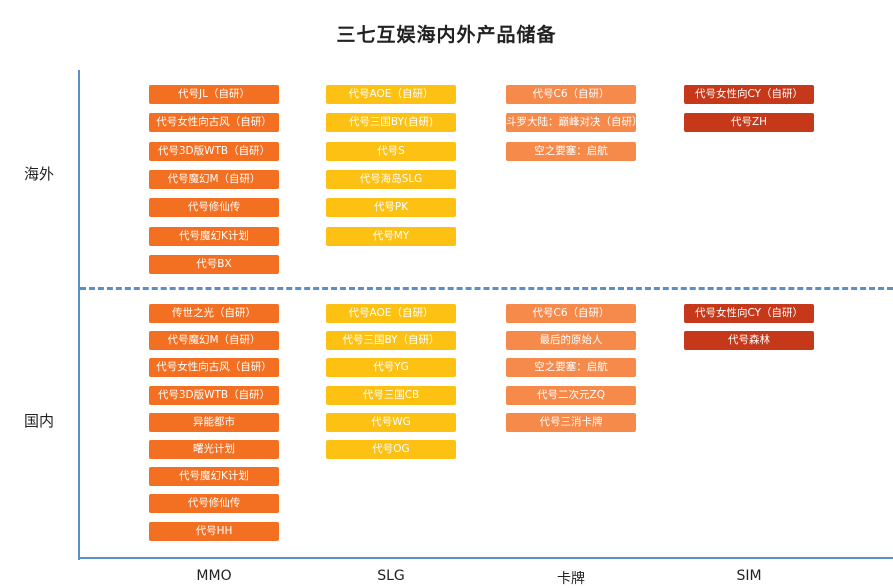 Image resolution: width=893 pixels, height=588 pixels. I want to click on domestic-card-product-box: 代号C6（自研）, so click(571, 313).